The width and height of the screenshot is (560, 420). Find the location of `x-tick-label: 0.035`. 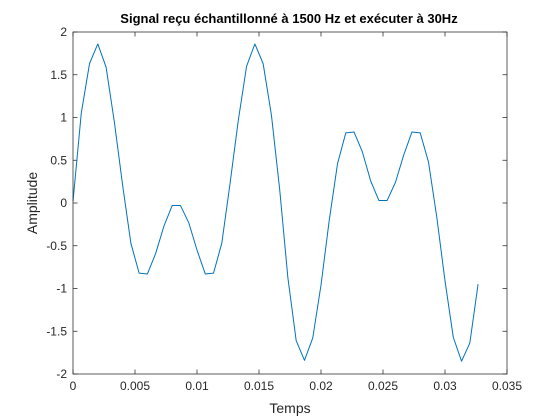

x-tick-label: 0.035 is located at coordinates (507, 386).